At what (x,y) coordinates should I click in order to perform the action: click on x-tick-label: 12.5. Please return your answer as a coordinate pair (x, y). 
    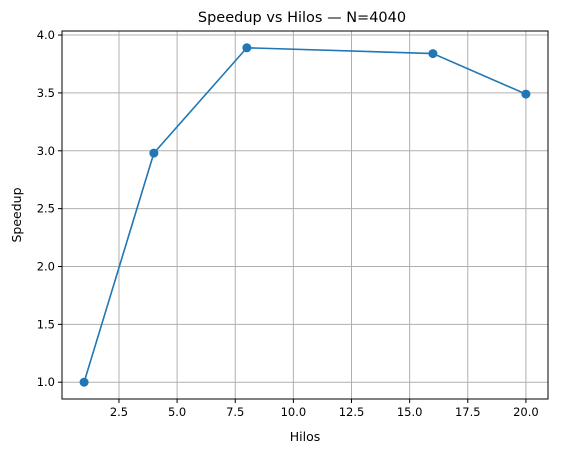
    Looking at the image, I should click on (352, 412).